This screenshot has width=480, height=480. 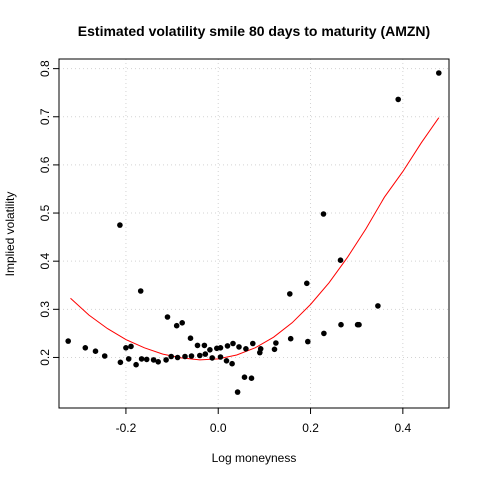 I want to click on y-tick-label: 0.5, so click(x=45, y=212).